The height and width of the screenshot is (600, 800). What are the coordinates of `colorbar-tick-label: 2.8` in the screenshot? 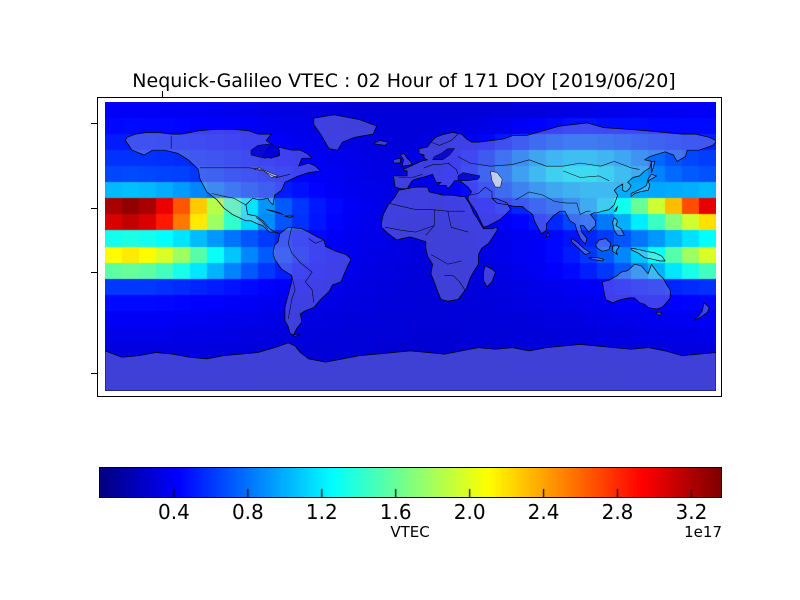 It's located at (617, 512).